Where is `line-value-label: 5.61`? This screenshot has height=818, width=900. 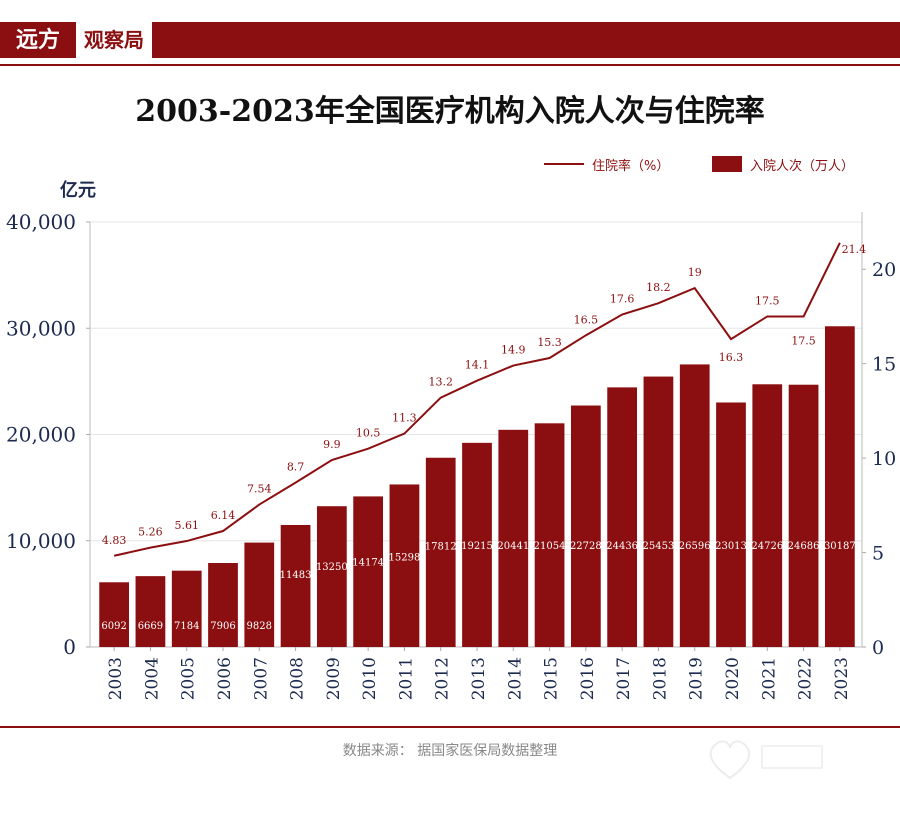 line-value-label: 5.61 is located at coordinates (186, 525).